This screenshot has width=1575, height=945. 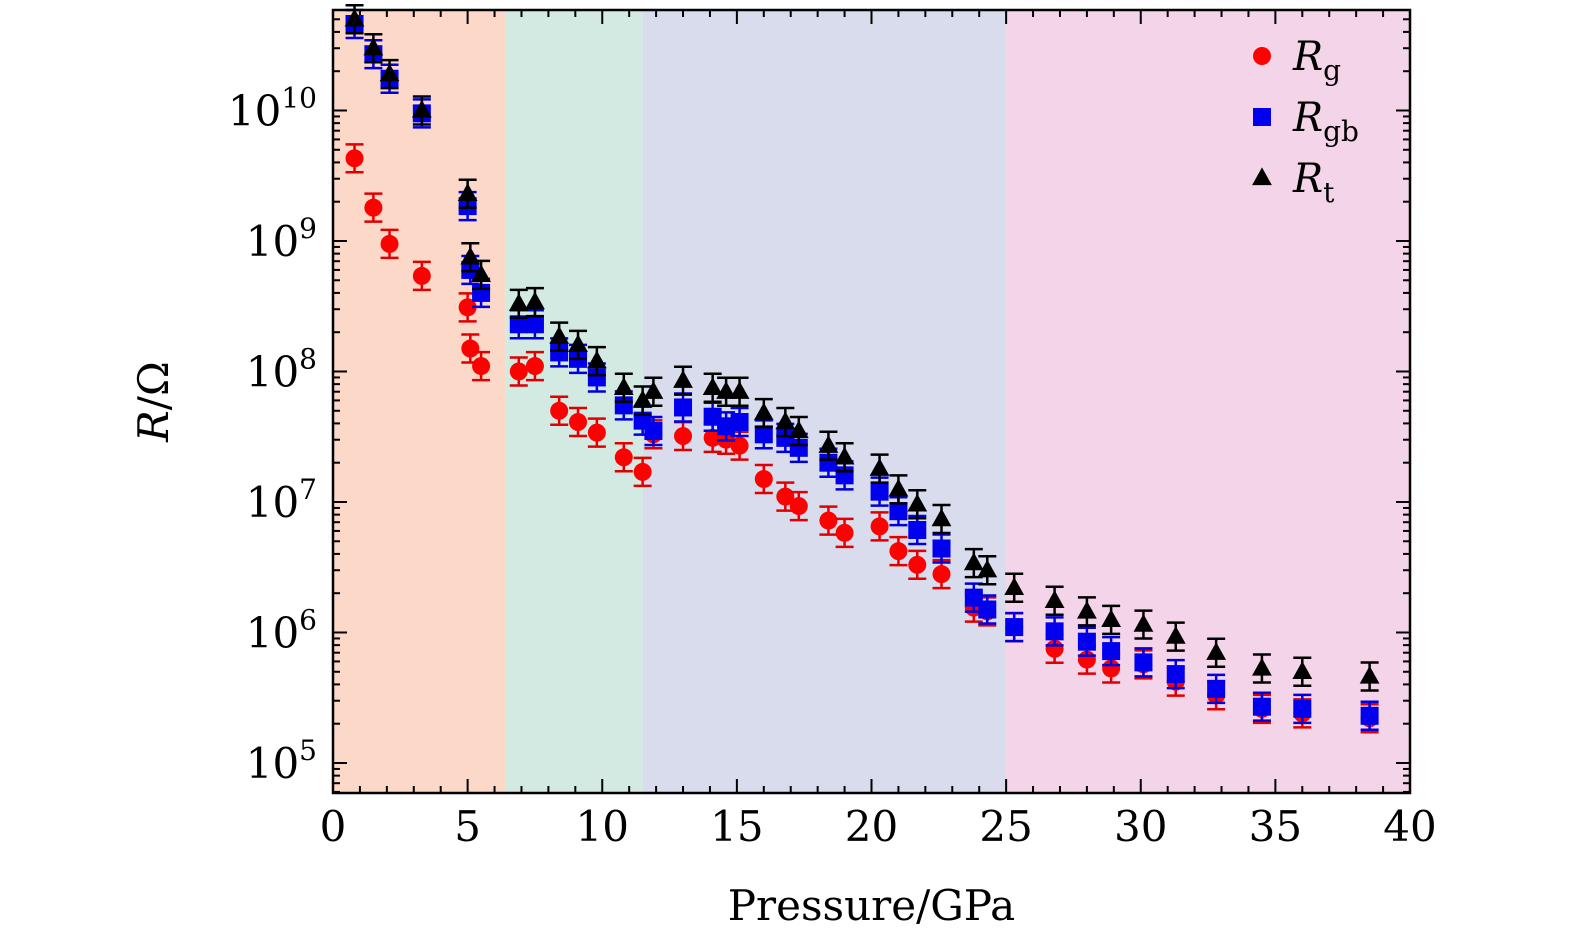 What do you see at coordinates (1409, 826) in the screenshot?
I see `x-tick-label: 40` at bounding box center [1409, 826].